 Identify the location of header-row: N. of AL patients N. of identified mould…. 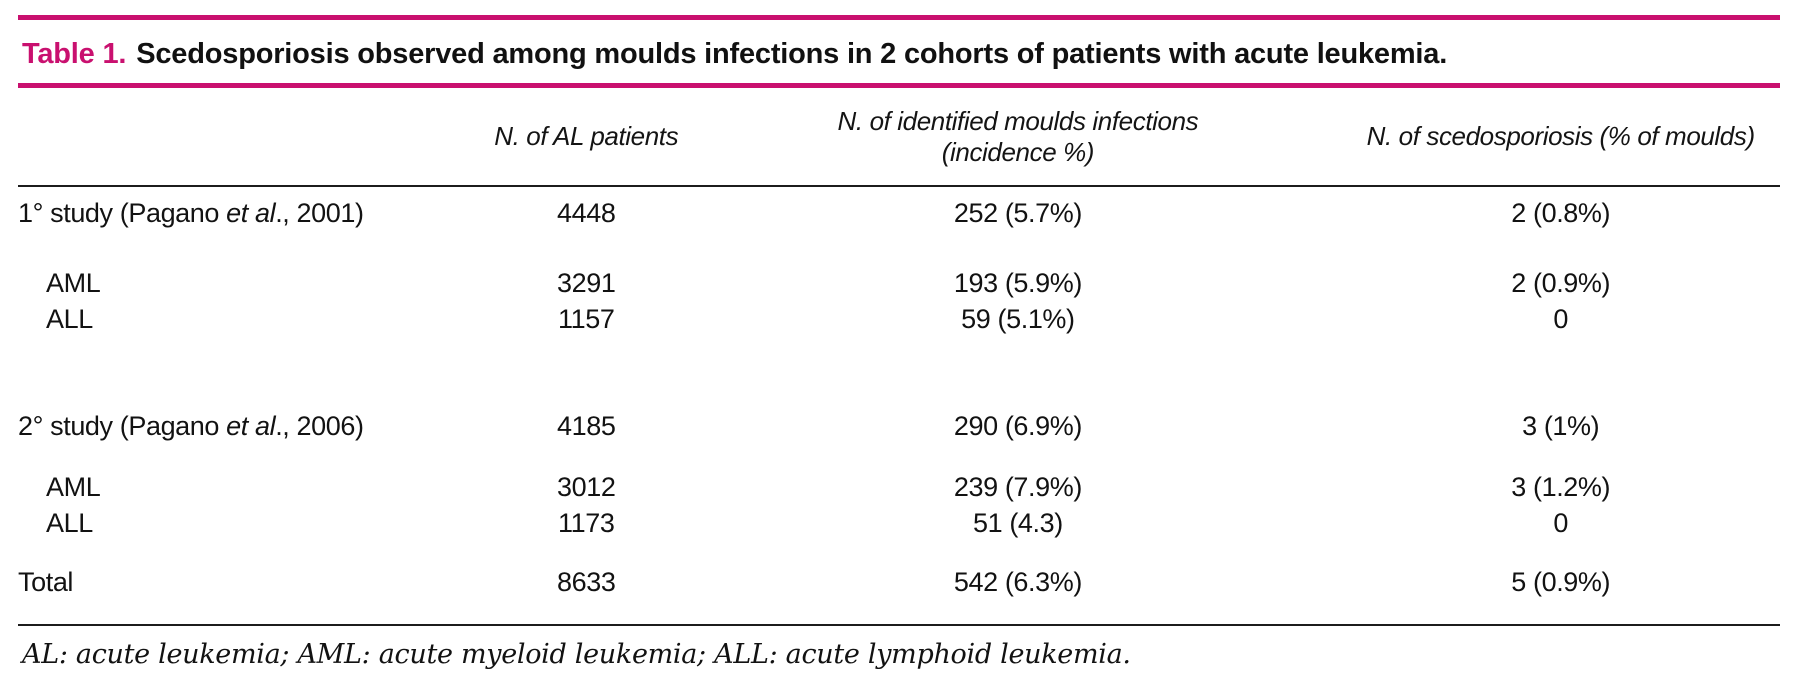
(899, 137).